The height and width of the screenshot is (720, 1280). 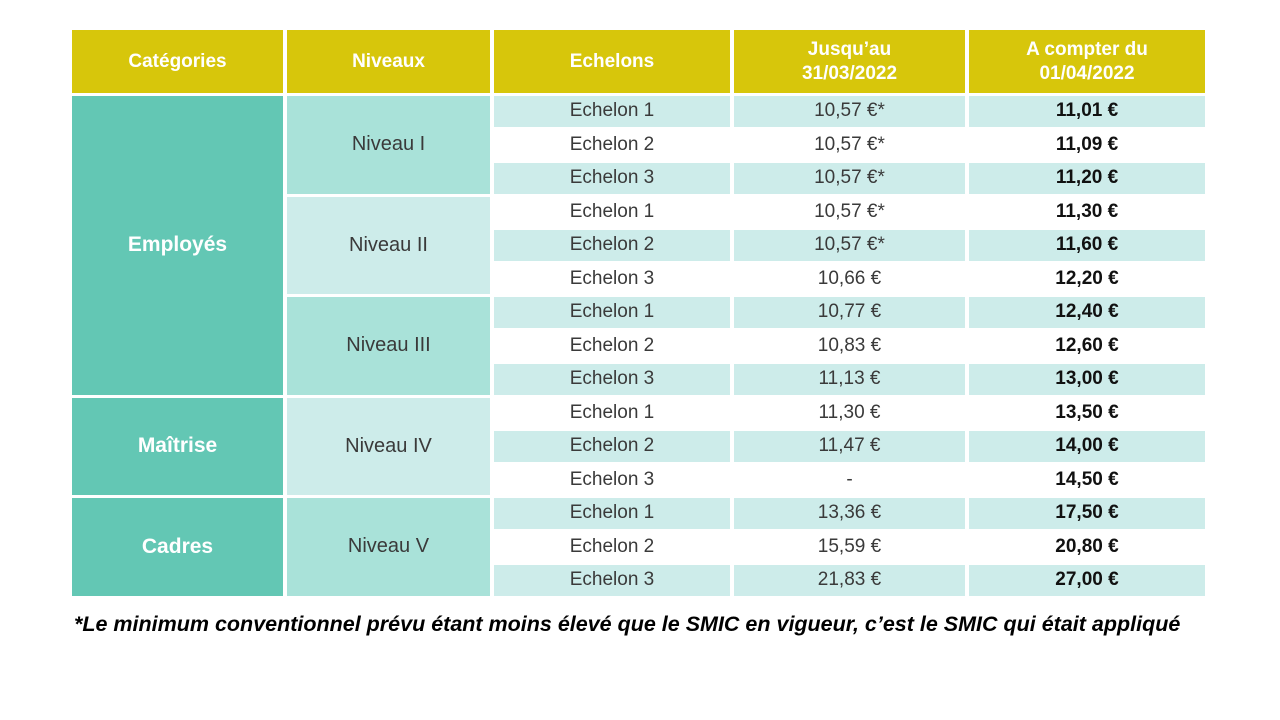 I want to click on rate-from-cell: 17,50 €, so click(x=1087, y=513).